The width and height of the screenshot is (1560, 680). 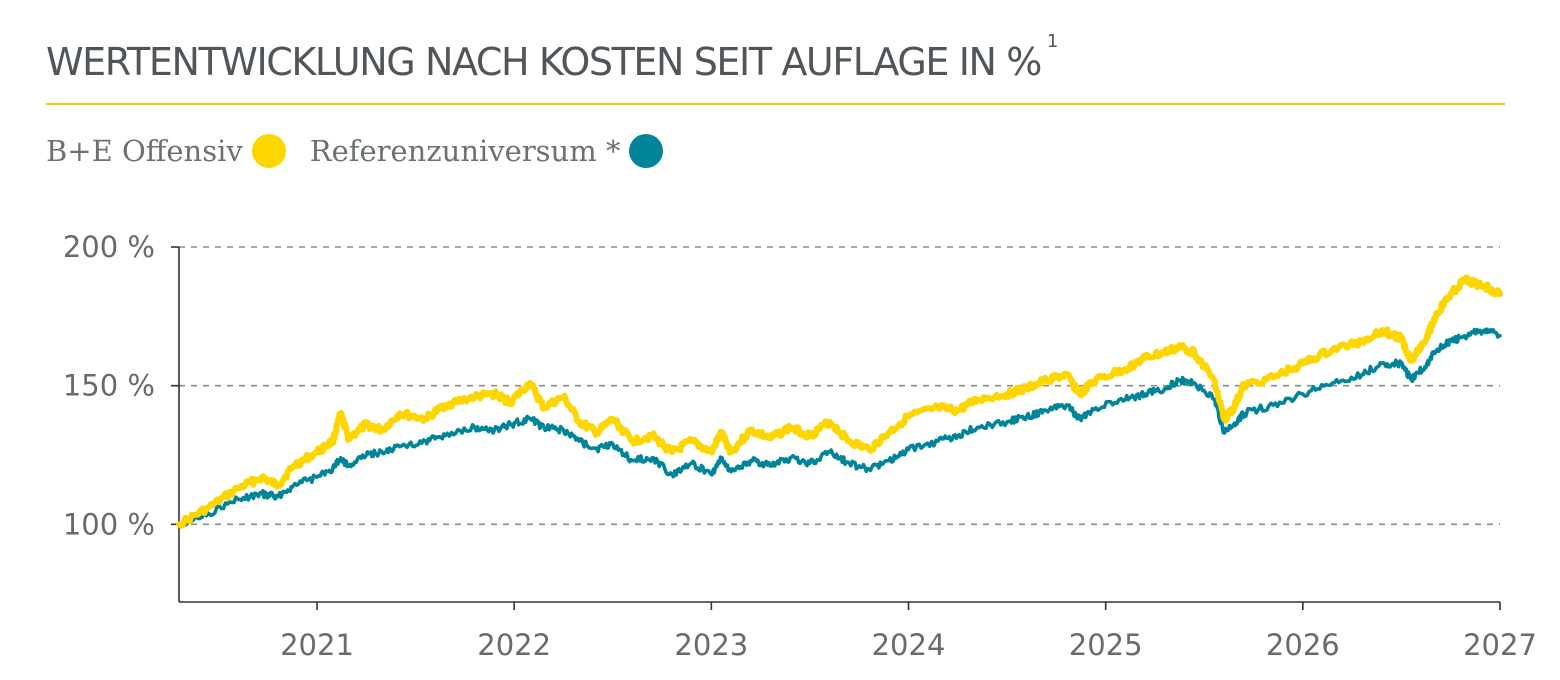 I want to click on legend-label-fund: B+E Offensiv, so click(x=144, y=151).